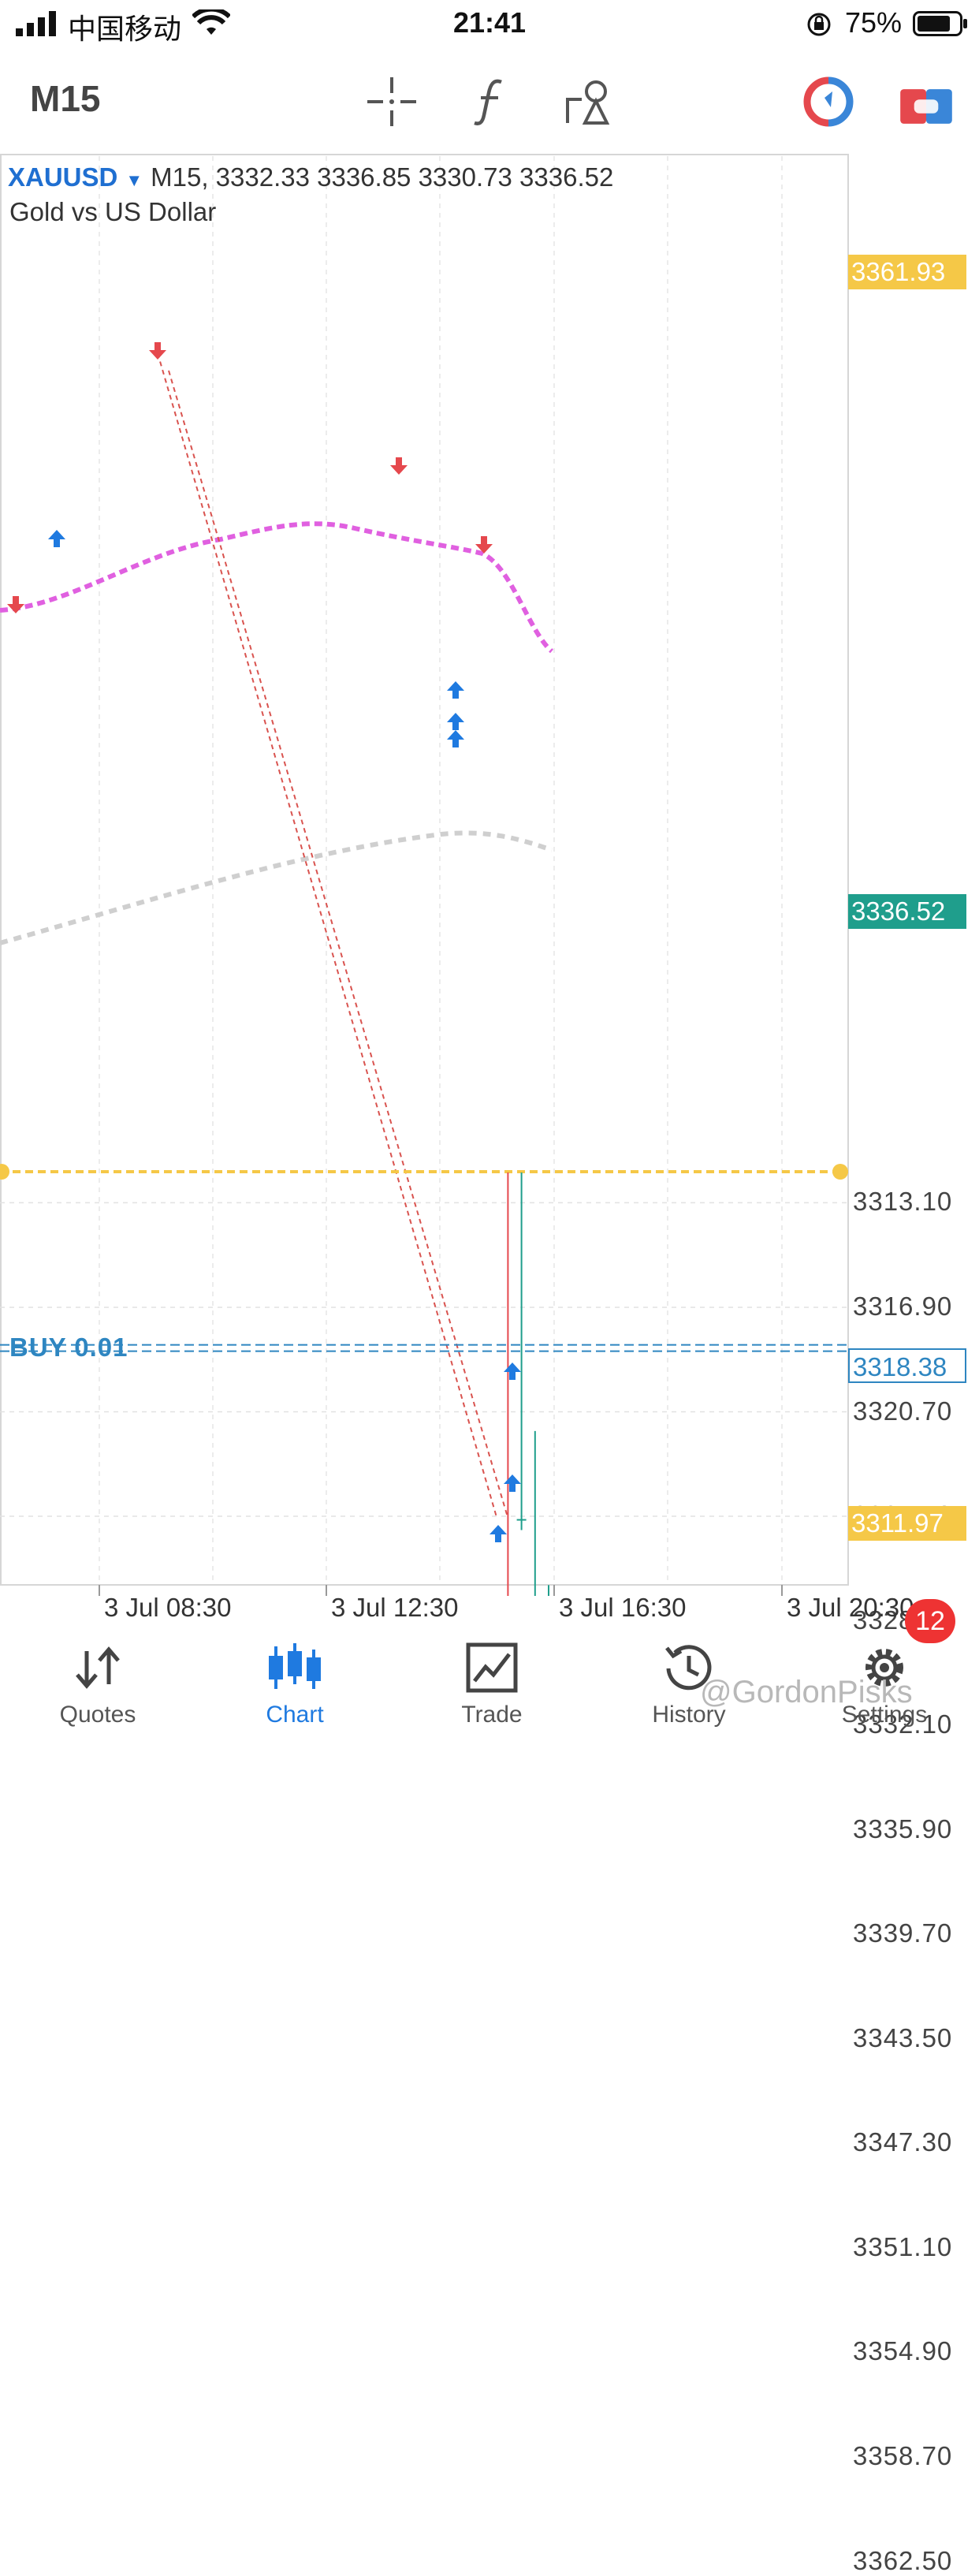 This screenshot has height=2576, width=979. Describe the element at coordinates (903, 1411) in the screenshot. I see `price-tick-label: 3320.70` at that location.